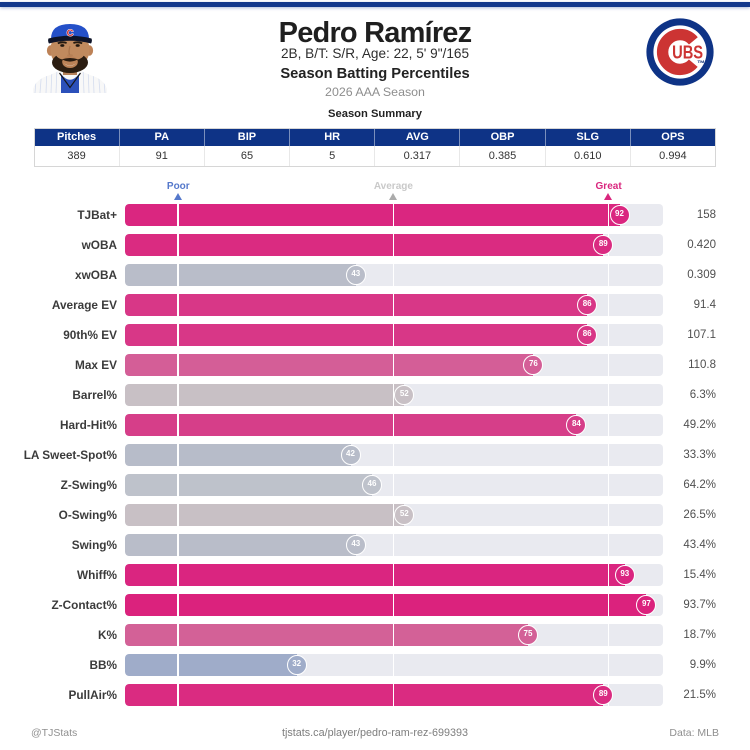 The height and width of the screenshot is (750, 750). I want to click on svg-text: ™, so click(701, 63).